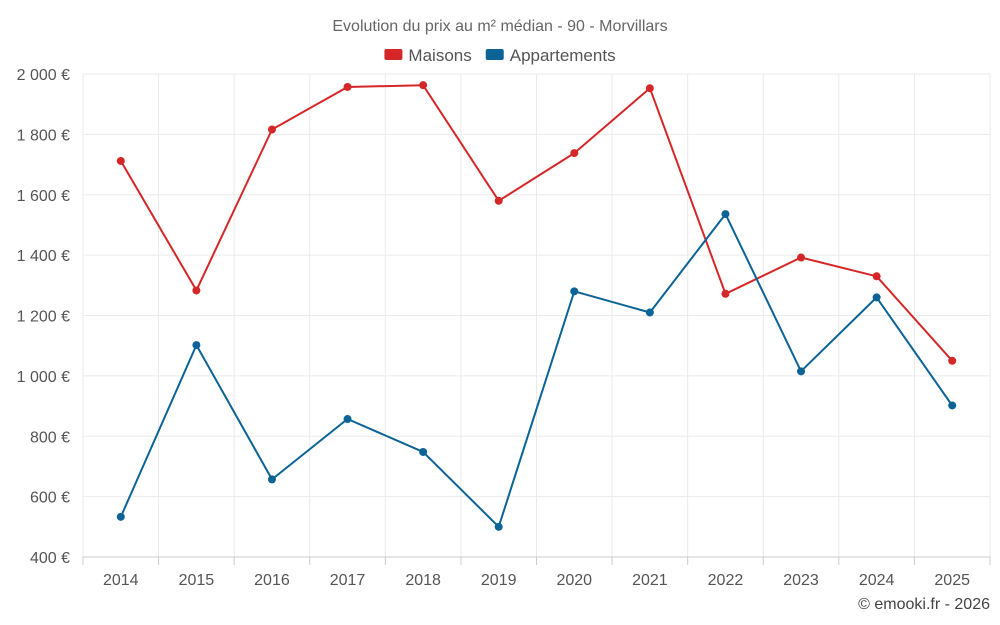 Image resolution: width=1000 pixels, height=625 pixels. Describe the element at coordinates (272, 580) in the screenshot. I see `x-tick-label: 2016` at that location.